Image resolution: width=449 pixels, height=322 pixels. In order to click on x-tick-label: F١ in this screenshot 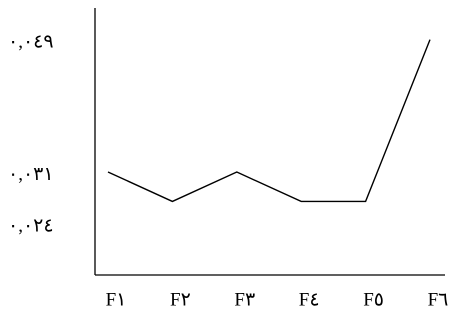, I will do `click(116, 299)`.